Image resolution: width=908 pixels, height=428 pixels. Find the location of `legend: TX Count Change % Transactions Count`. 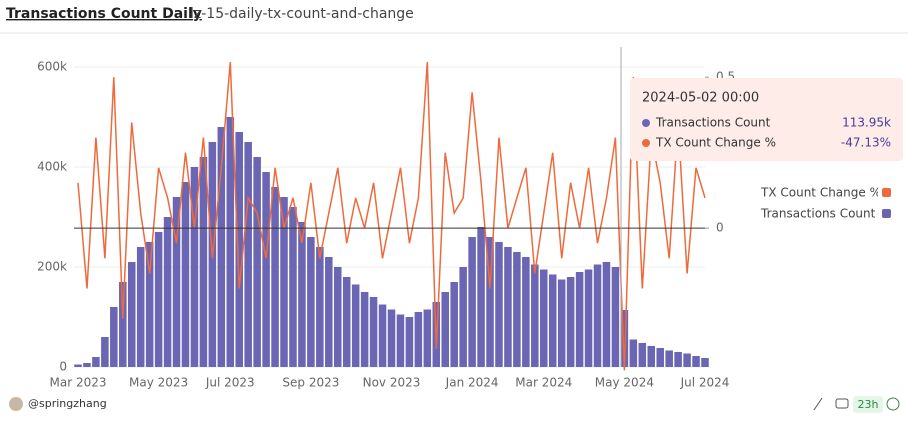

legend: TX Count Change % Transactions Count is located at coordinates (820, 203).